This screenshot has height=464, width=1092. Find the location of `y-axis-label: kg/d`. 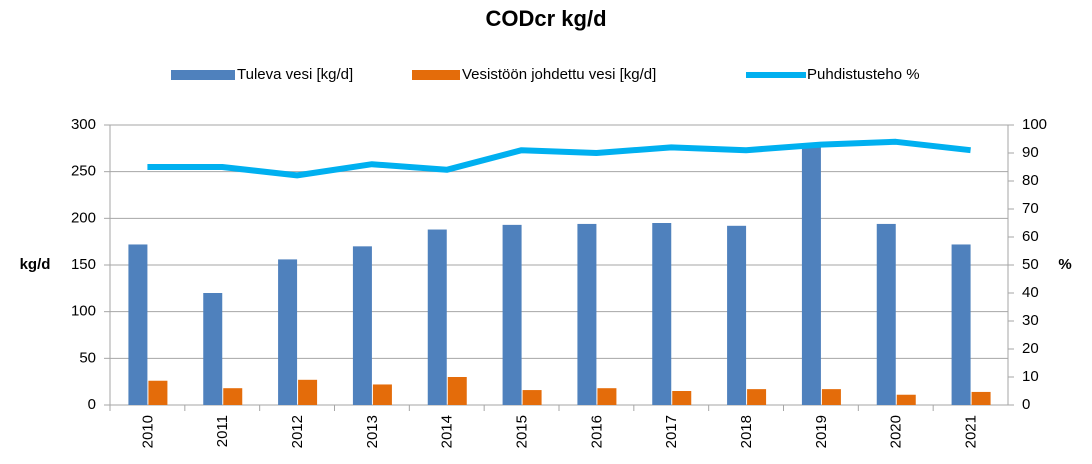

y-axis-label: kg/d is located at coordinates (35, 264).